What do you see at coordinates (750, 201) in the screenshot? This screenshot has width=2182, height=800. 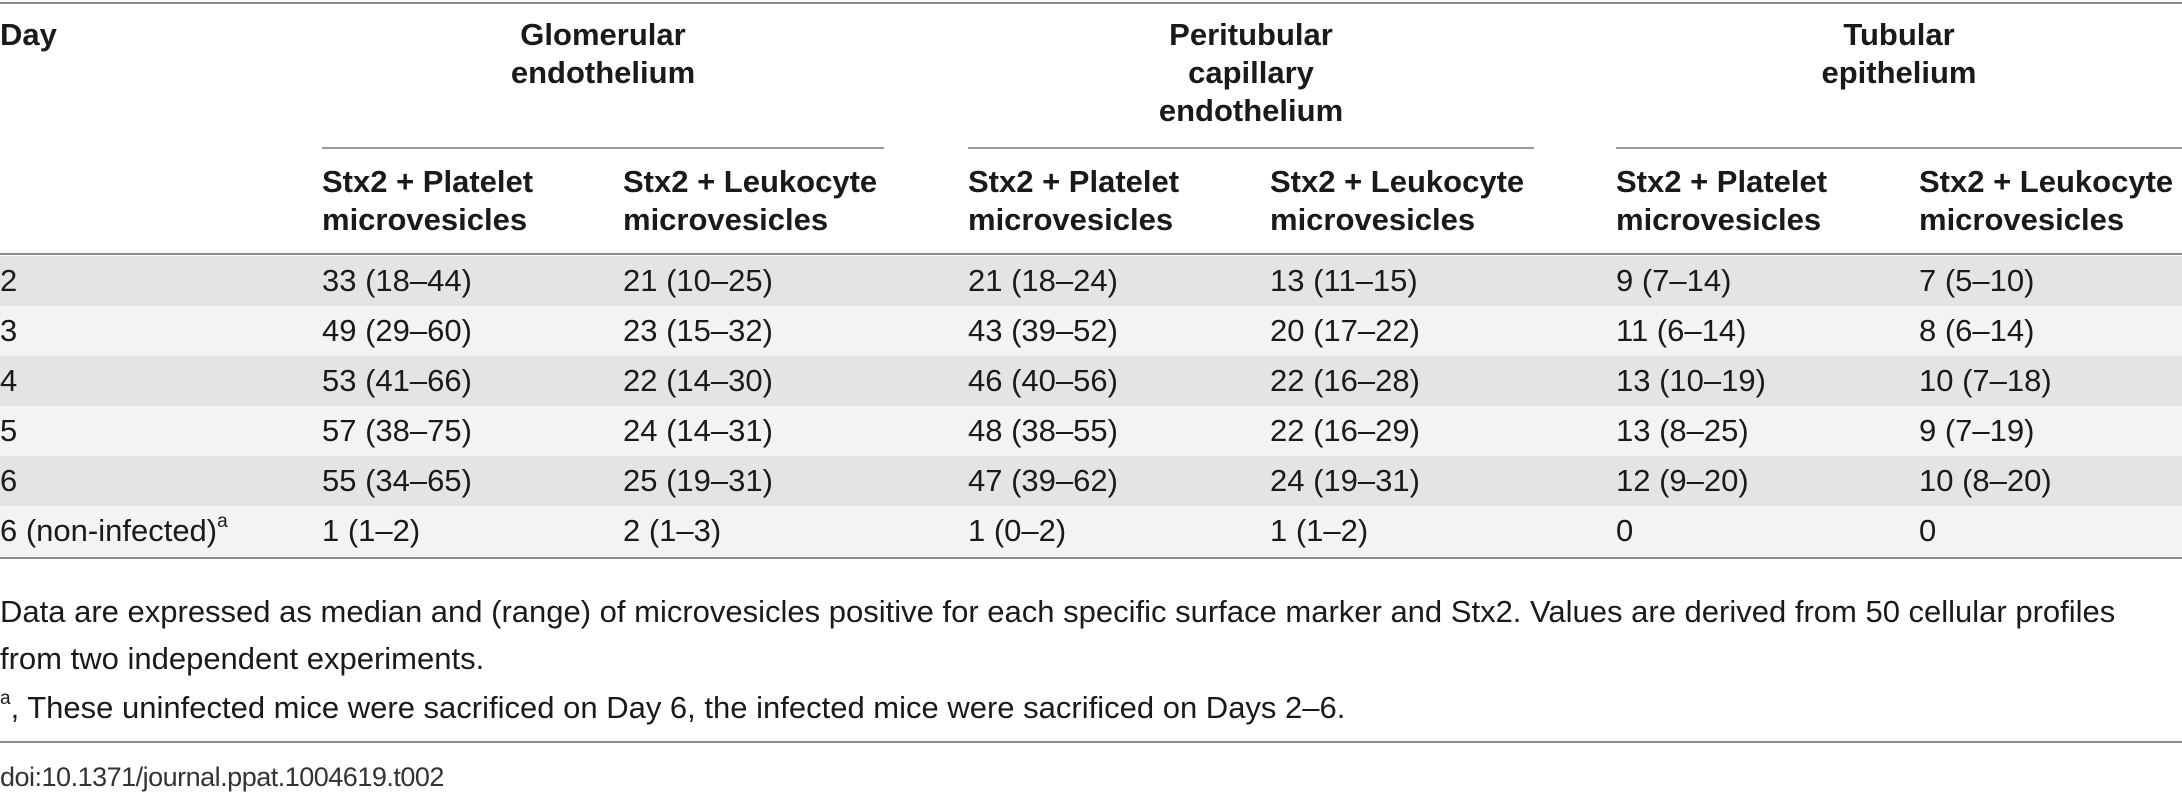 I see `subheader-glomerular-leukocyte: Stx2 + Leukocyte microvesicles` at bounding box center [750, 201].